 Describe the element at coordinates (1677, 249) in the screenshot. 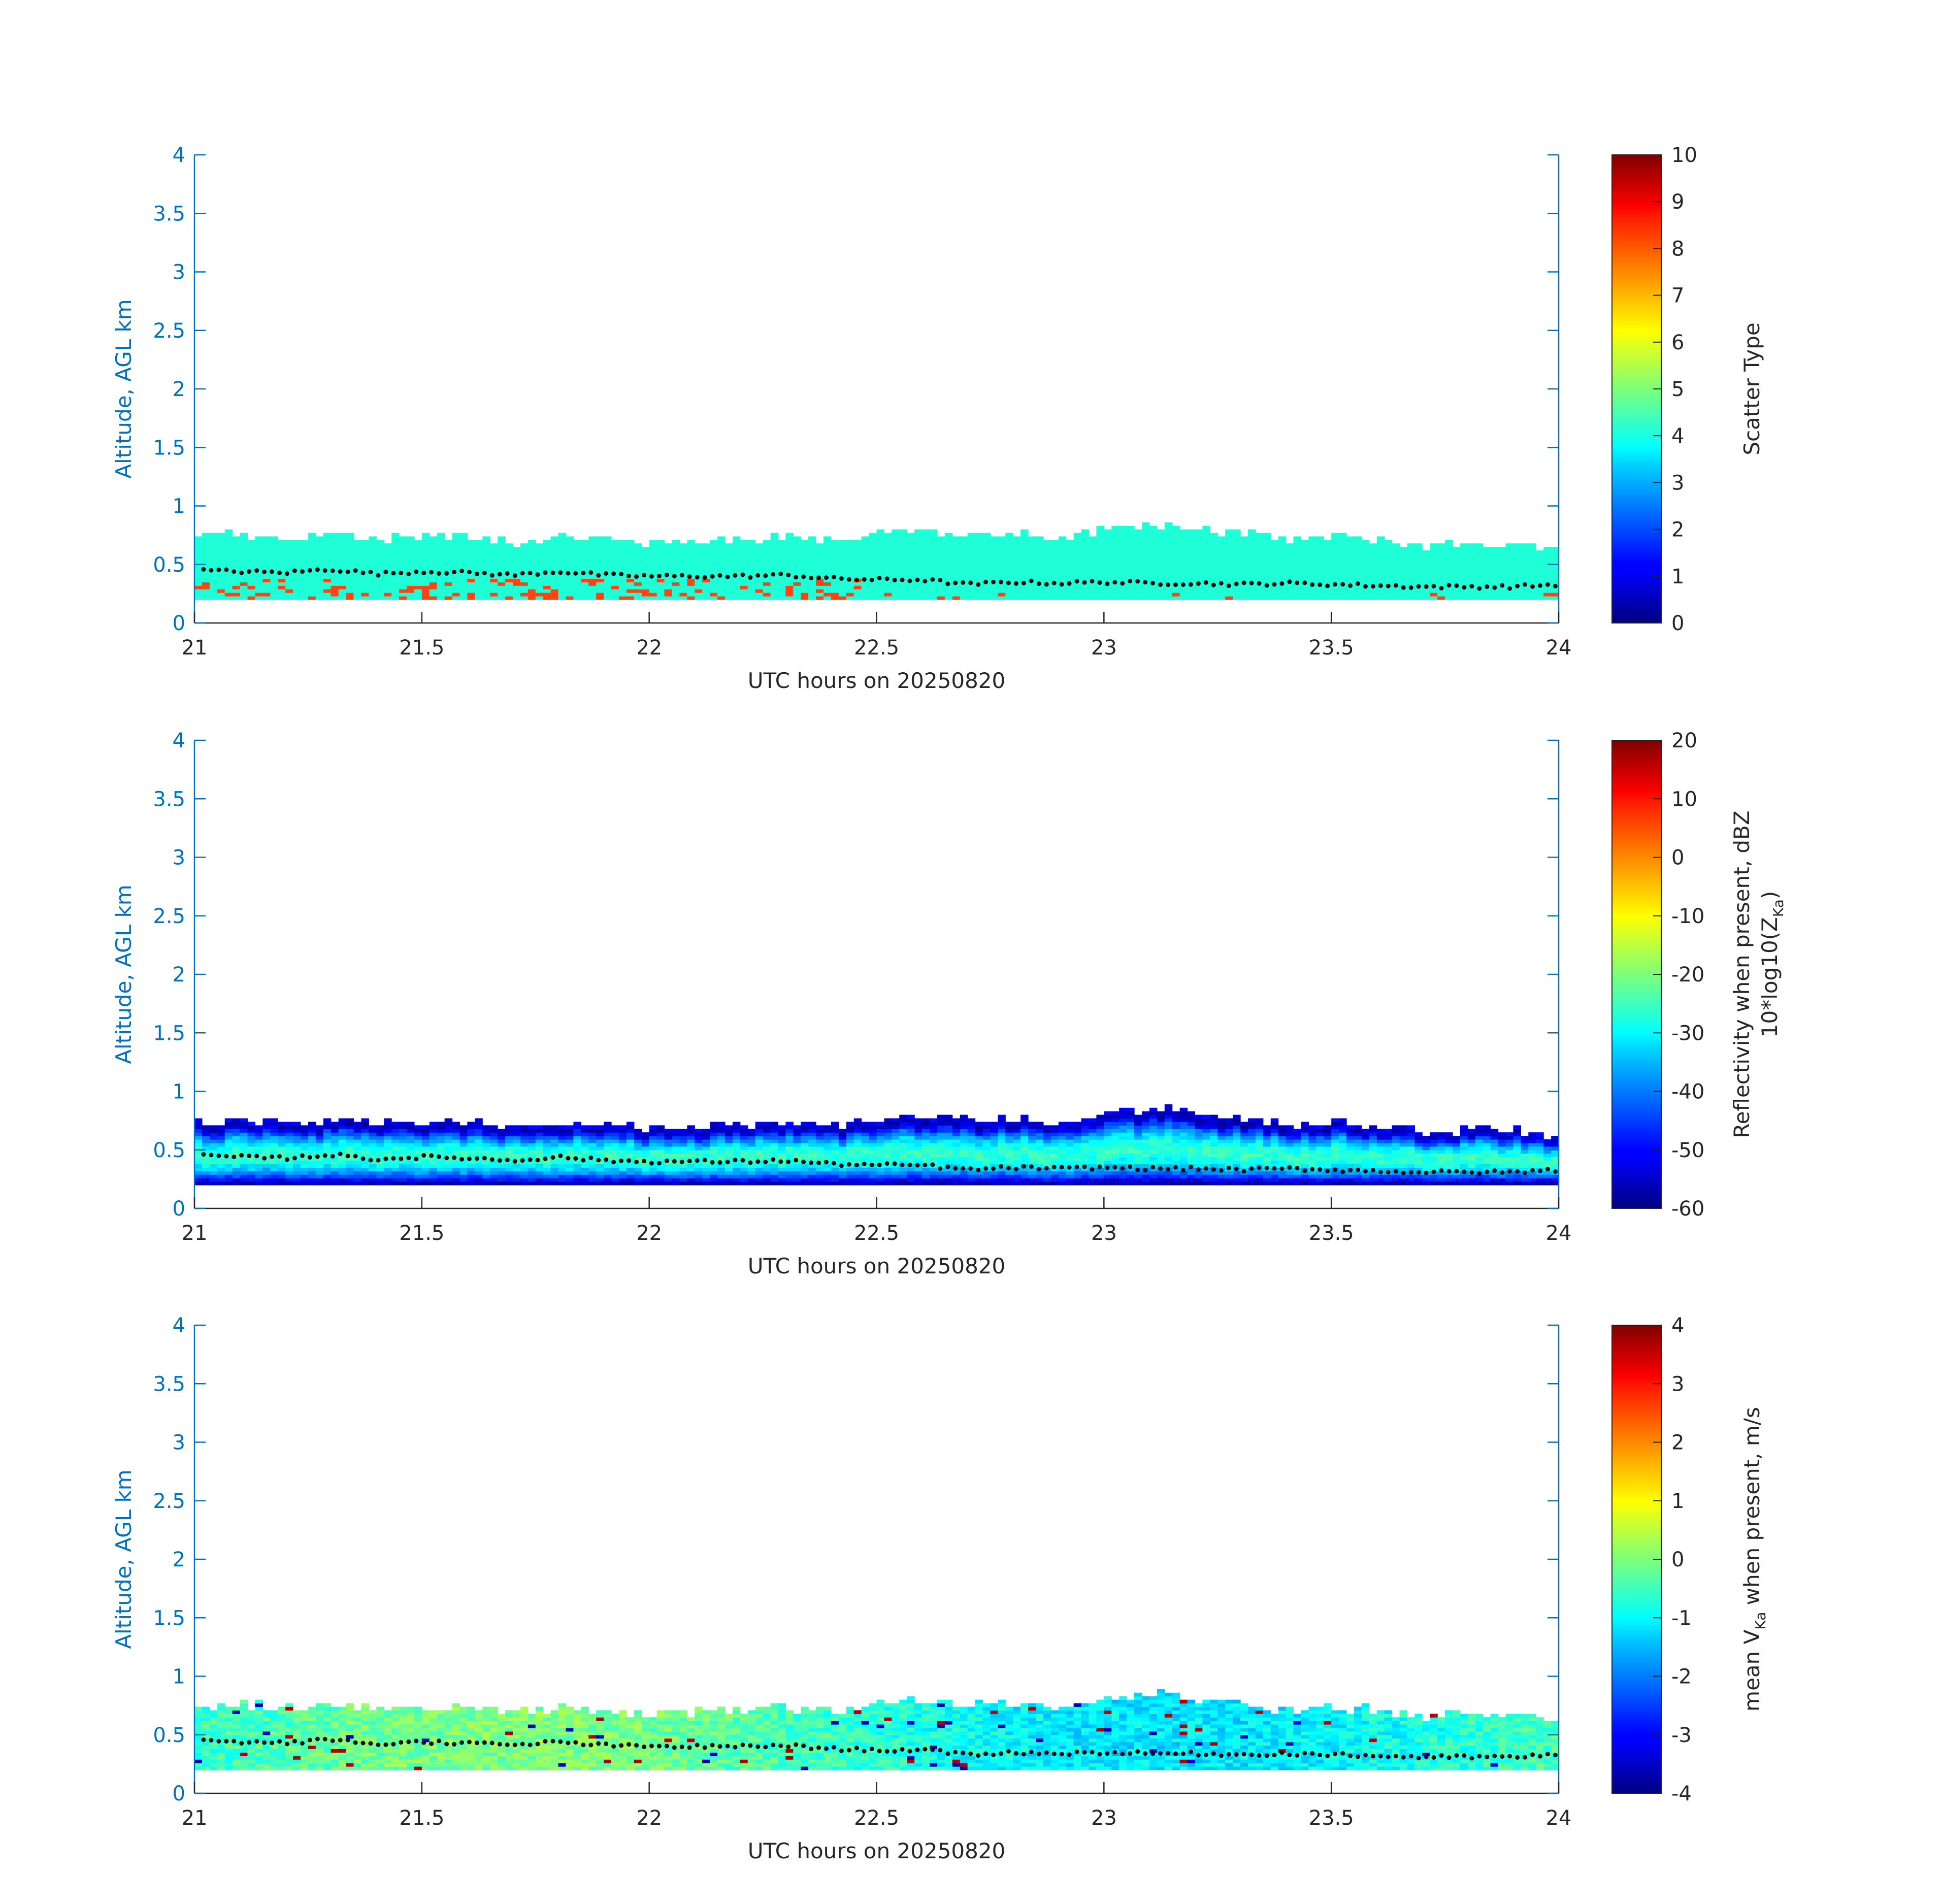

I see `colorbar-tick-label: 8` at that location.